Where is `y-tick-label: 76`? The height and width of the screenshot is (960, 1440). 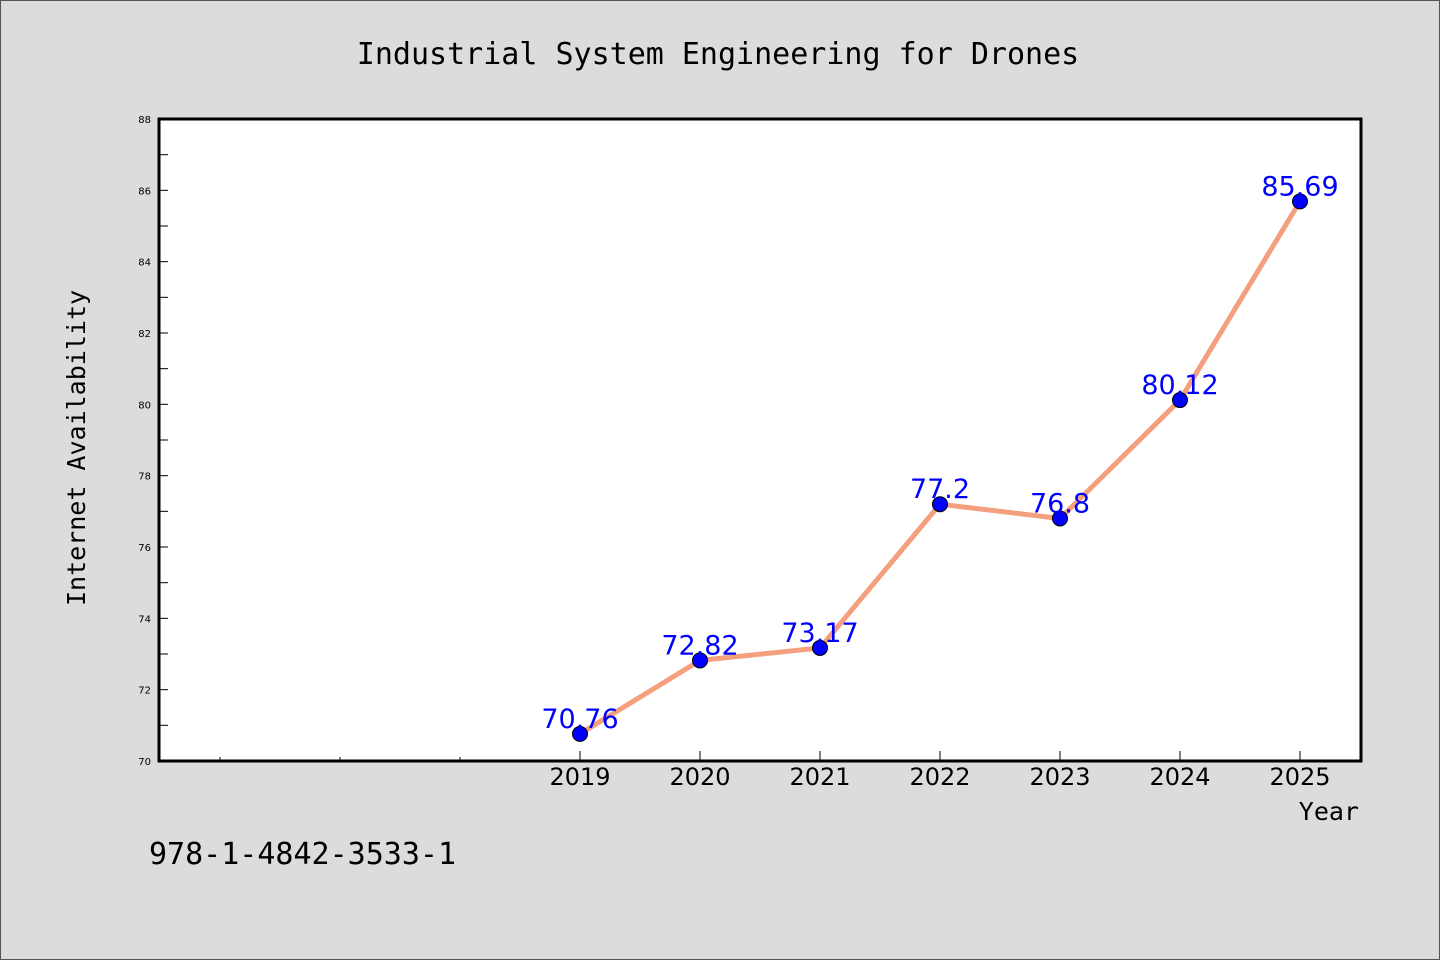
y-tick-label: 76 is located at coordinates (144, 548).